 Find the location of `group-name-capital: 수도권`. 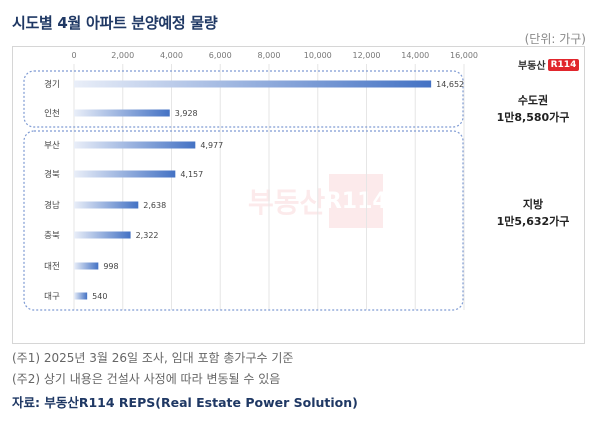

group-name-capital: 수도권 is located at coordinates (533, 100).